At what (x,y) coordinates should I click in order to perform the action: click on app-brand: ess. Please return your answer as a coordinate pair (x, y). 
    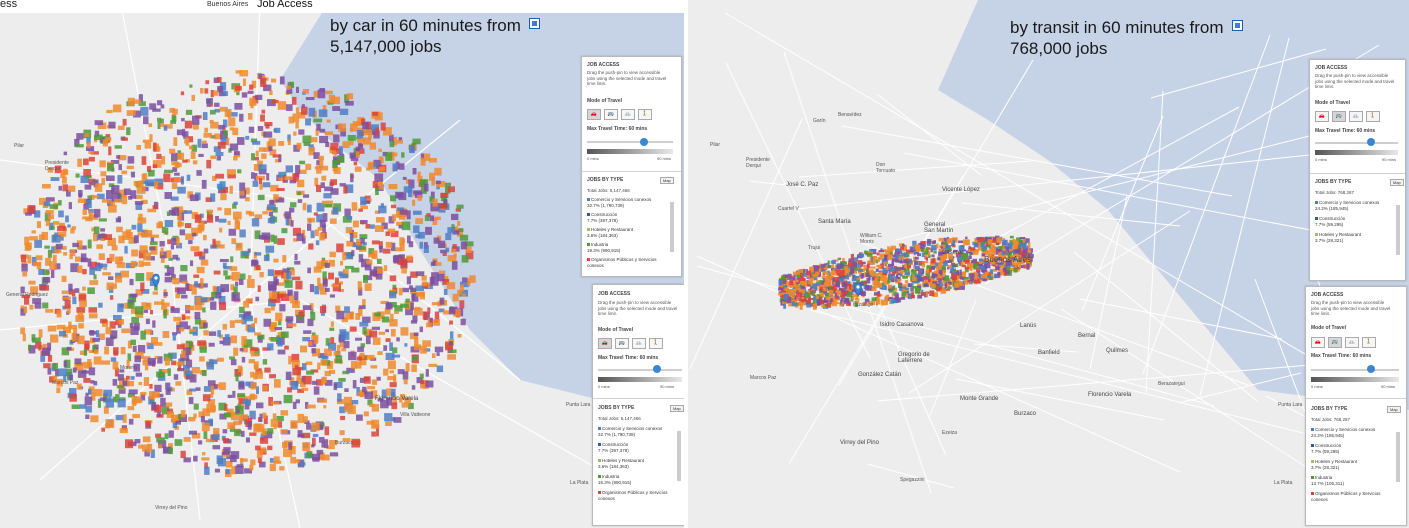
    Looking at the image, I should click on (9, 5).